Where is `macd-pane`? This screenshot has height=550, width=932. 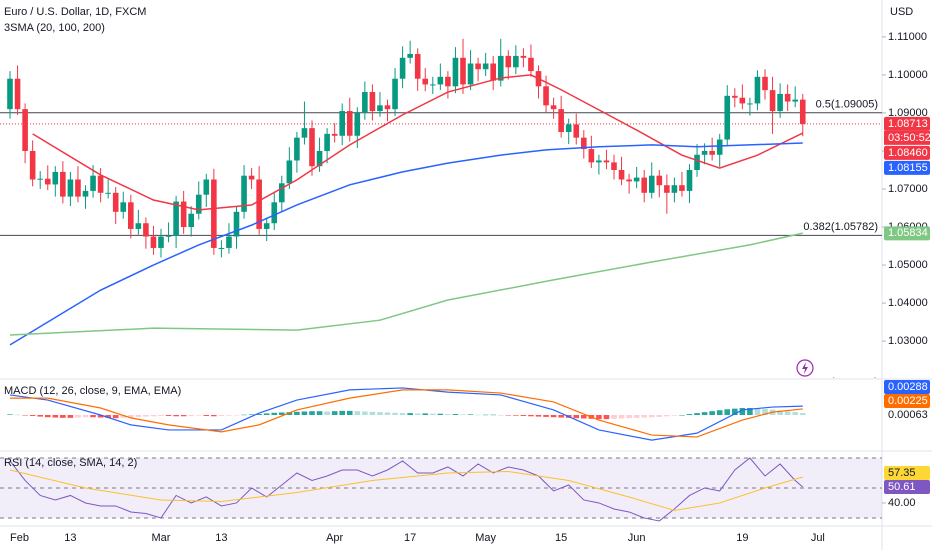
macd-pane is located at coordinates (406, 414).